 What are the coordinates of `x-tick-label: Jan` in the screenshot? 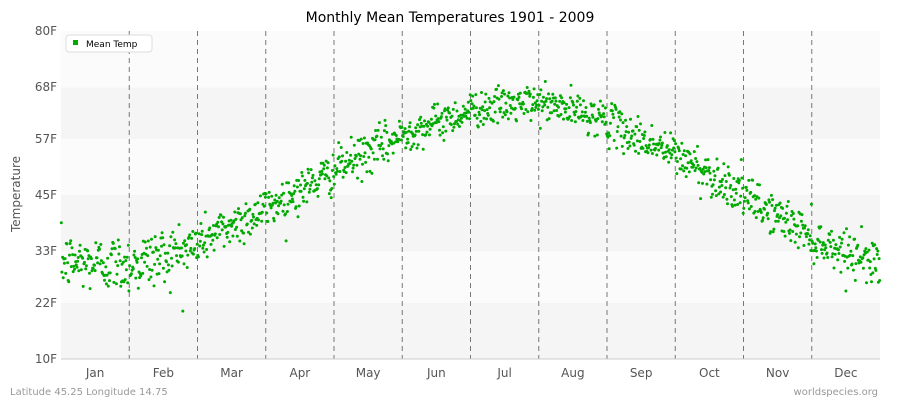 It's located at (95, 373).